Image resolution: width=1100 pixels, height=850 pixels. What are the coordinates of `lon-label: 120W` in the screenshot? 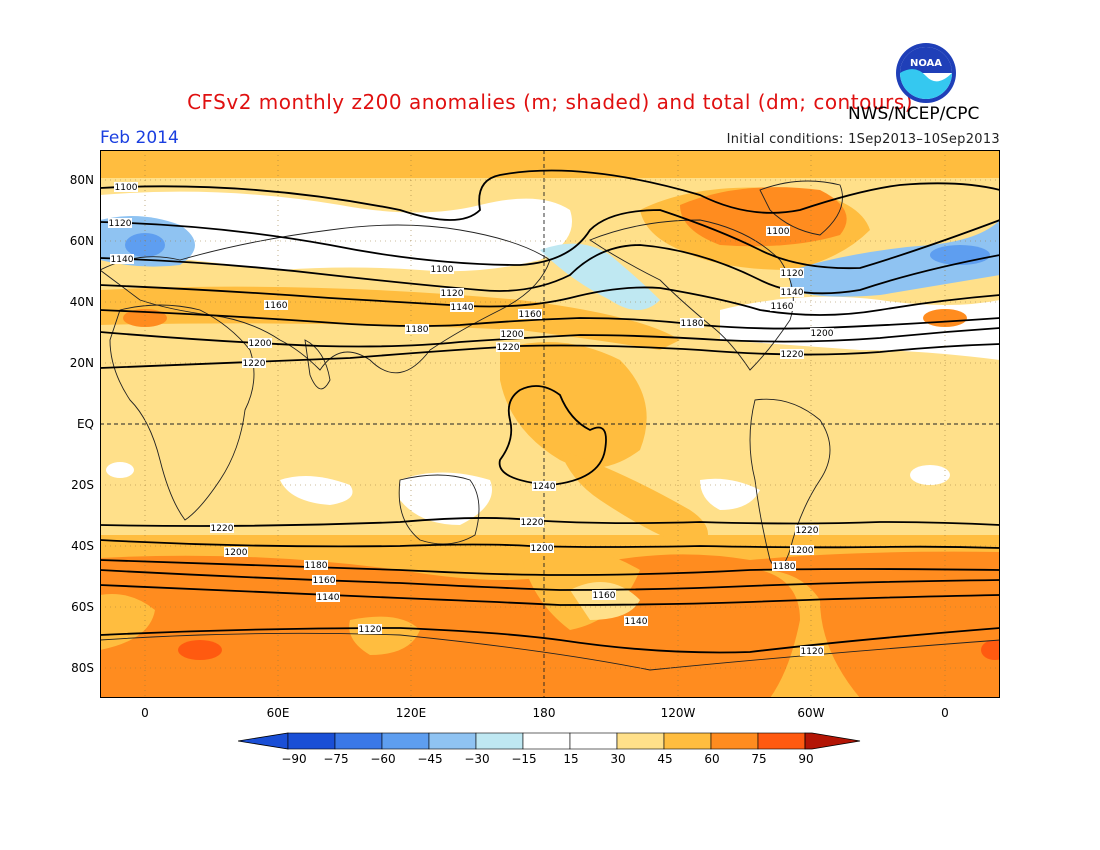 It's located at (678, 713).